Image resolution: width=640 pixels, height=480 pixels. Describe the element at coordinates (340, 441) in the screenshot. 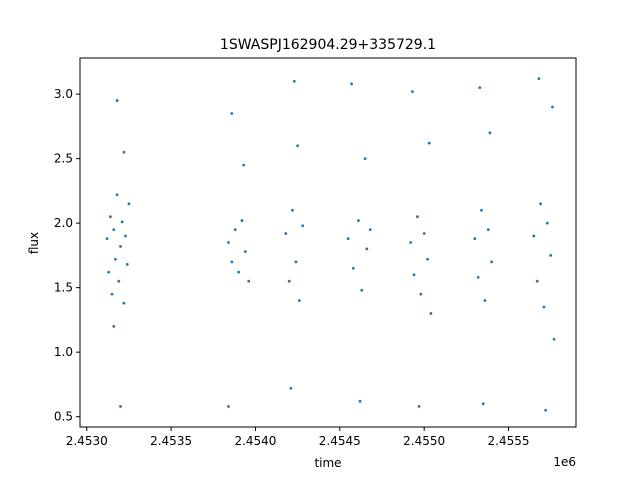

I see `x-tick-label-3: 2.4545` at that location.